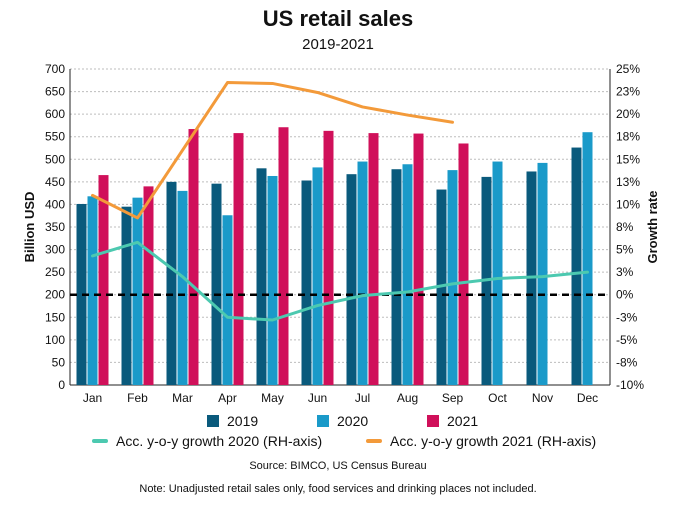  Describe the element at coordinates (628, 92) in the screenshot. I see `y2-tick-label: 23%` at that location.